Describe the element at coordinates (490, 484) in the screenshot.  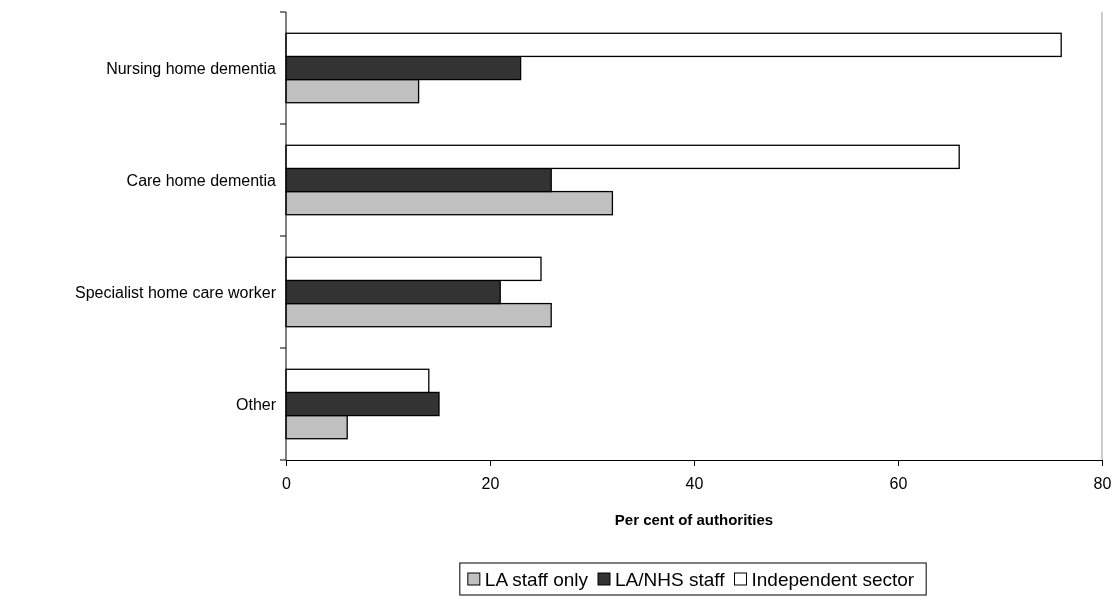
I see `x-tick-label: 20` at that location.